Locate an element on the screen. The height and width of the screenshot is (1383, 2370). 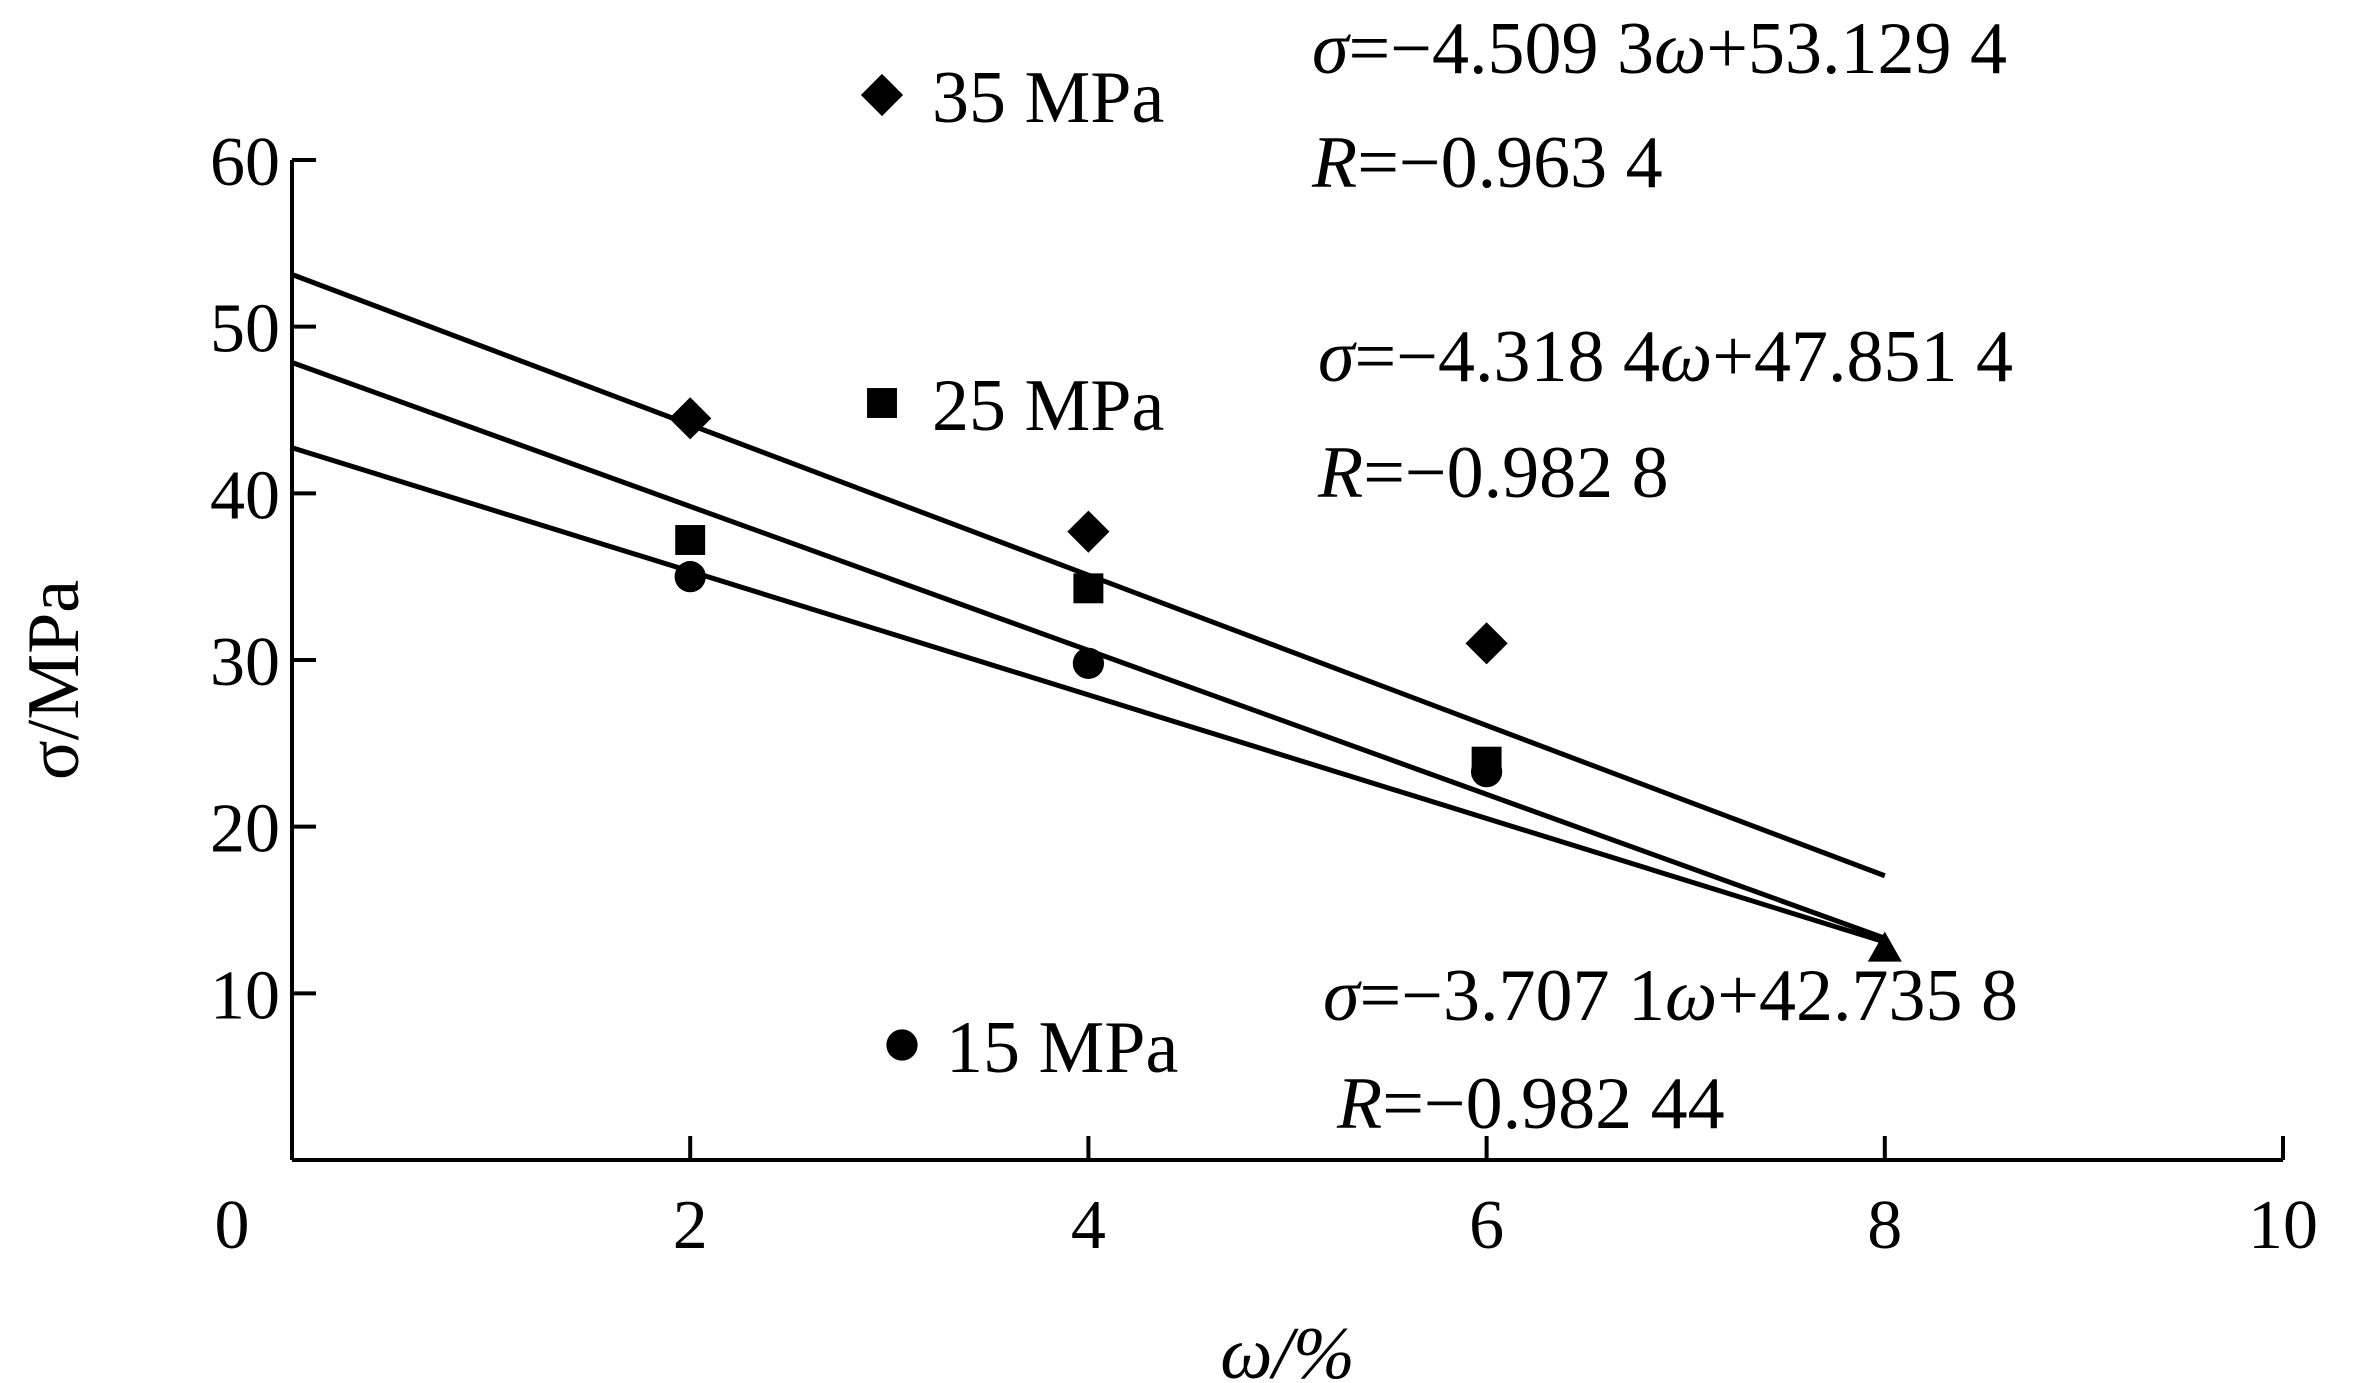
fit-equation: σ=−3.707 1ω+42.735 8 is located at coordinates (1670, 996).